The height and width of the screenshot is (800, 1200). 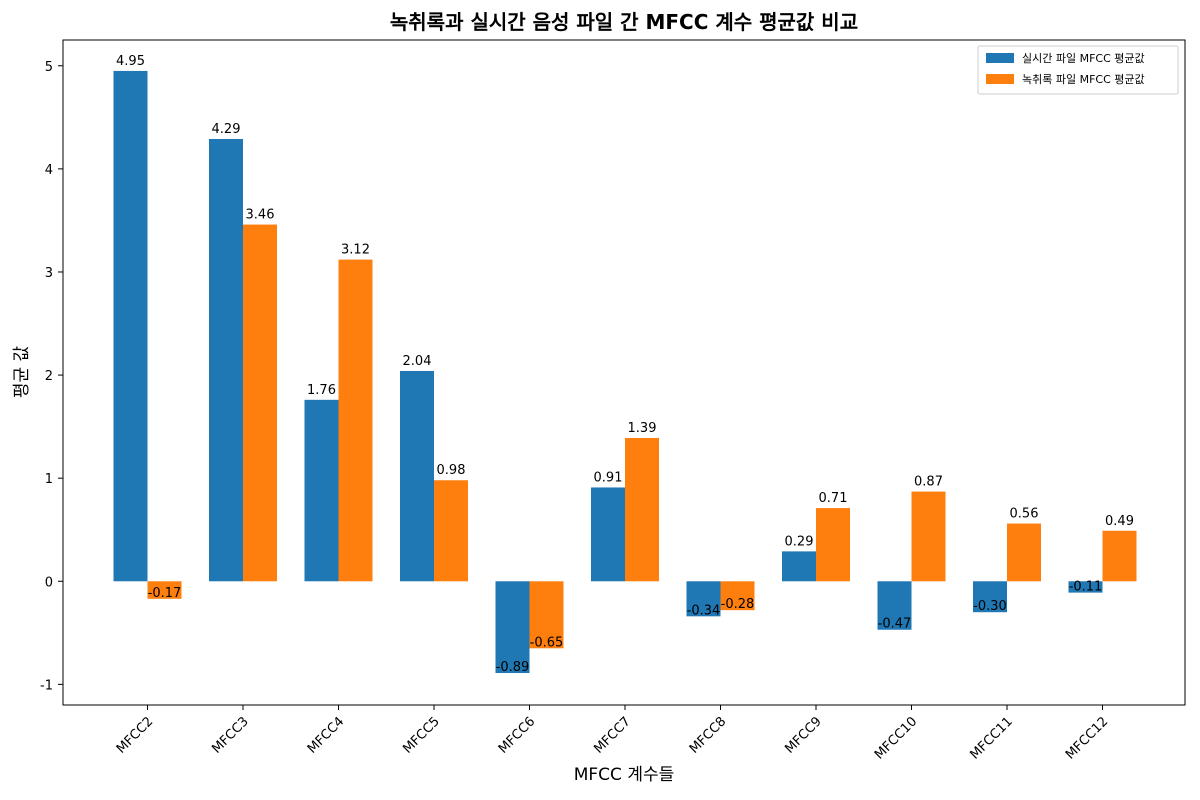 What do you see at coordinates (417, 476) in the screenshot?
I see `bar-series-1-mfcc5` at bounding box center [417, 476].